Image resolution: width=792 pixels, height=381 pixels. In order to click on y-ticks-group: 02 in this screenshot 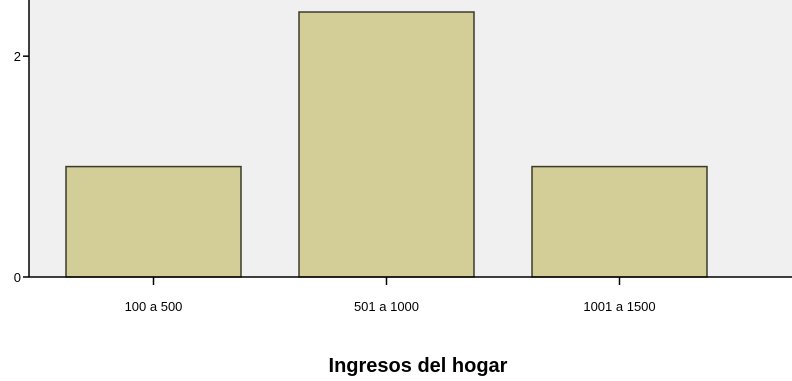, I will do `click(21, 167)`.